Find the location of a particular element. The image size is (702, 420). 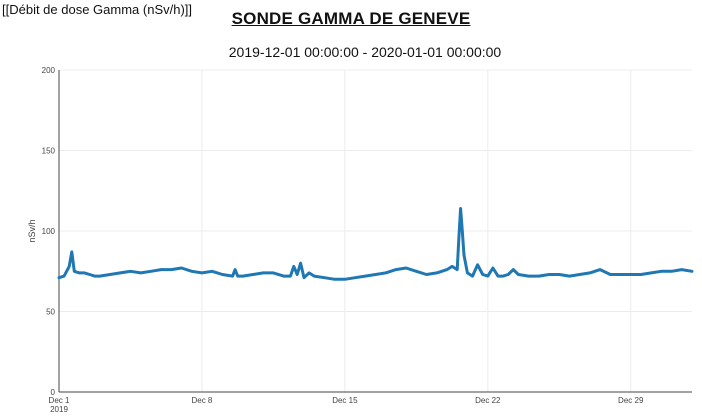

x-tick-label: Dec 1 is located at coordinates (59, 400).